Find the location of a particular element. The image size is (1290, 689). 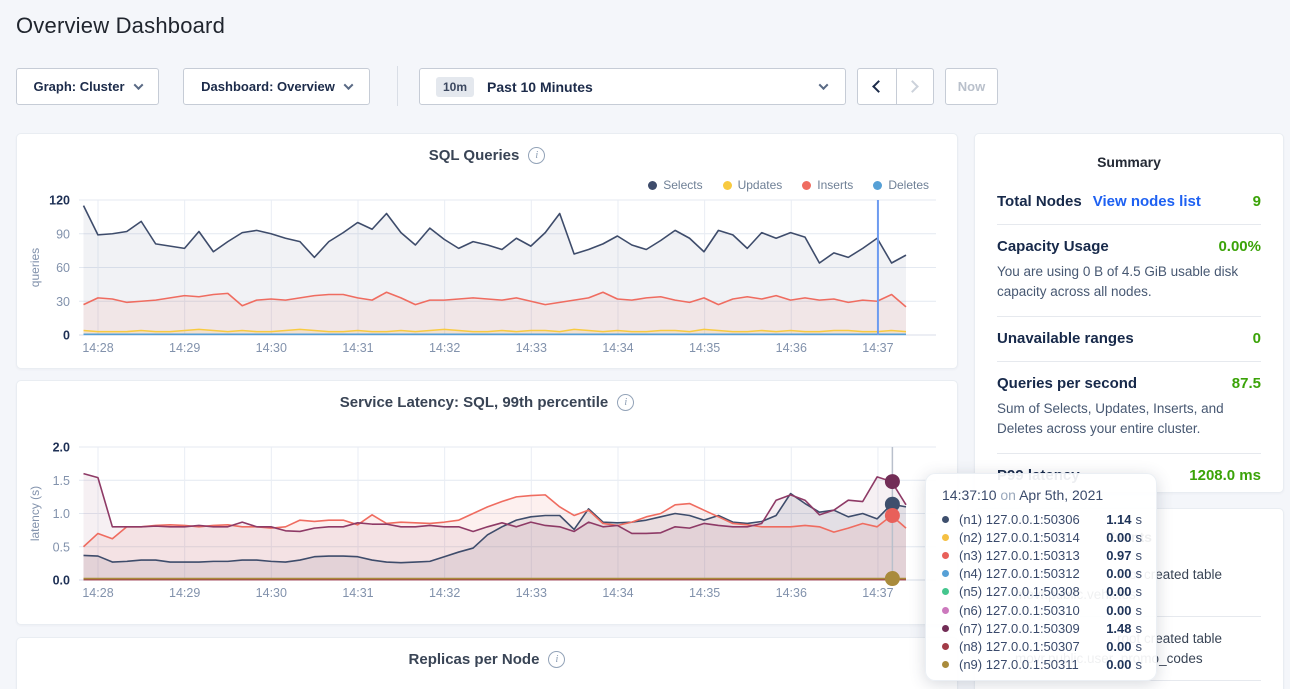

summary-row-label: Unavailable ranges is located at coordinates (1065, 338).